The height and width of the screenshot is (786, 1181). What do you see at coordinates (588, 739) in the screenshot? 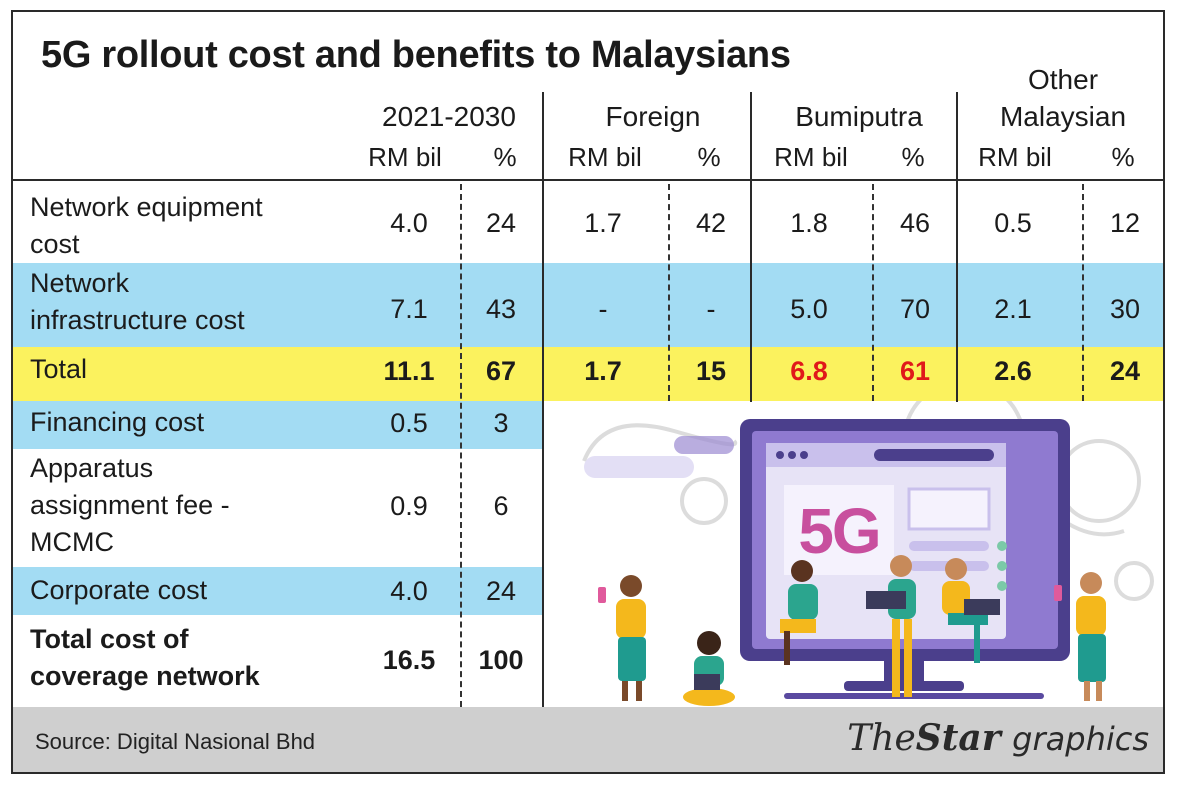
I see `footer-band` at bounding box center [588, 739].